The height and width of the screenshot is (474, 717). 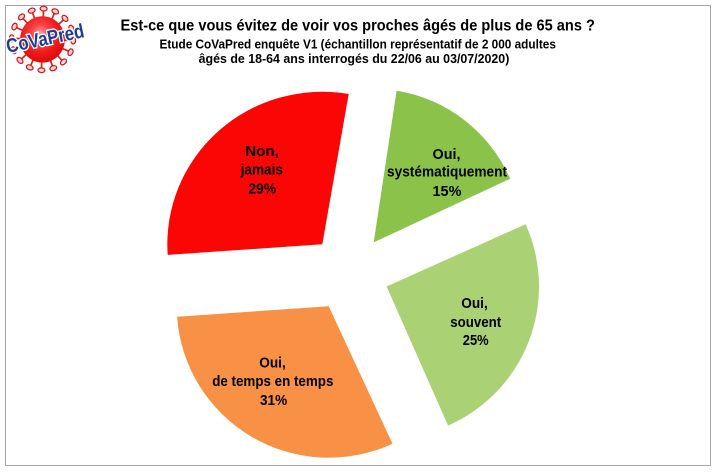 I want to click on svg-text: systématiquement, so click(x=447, y=172).